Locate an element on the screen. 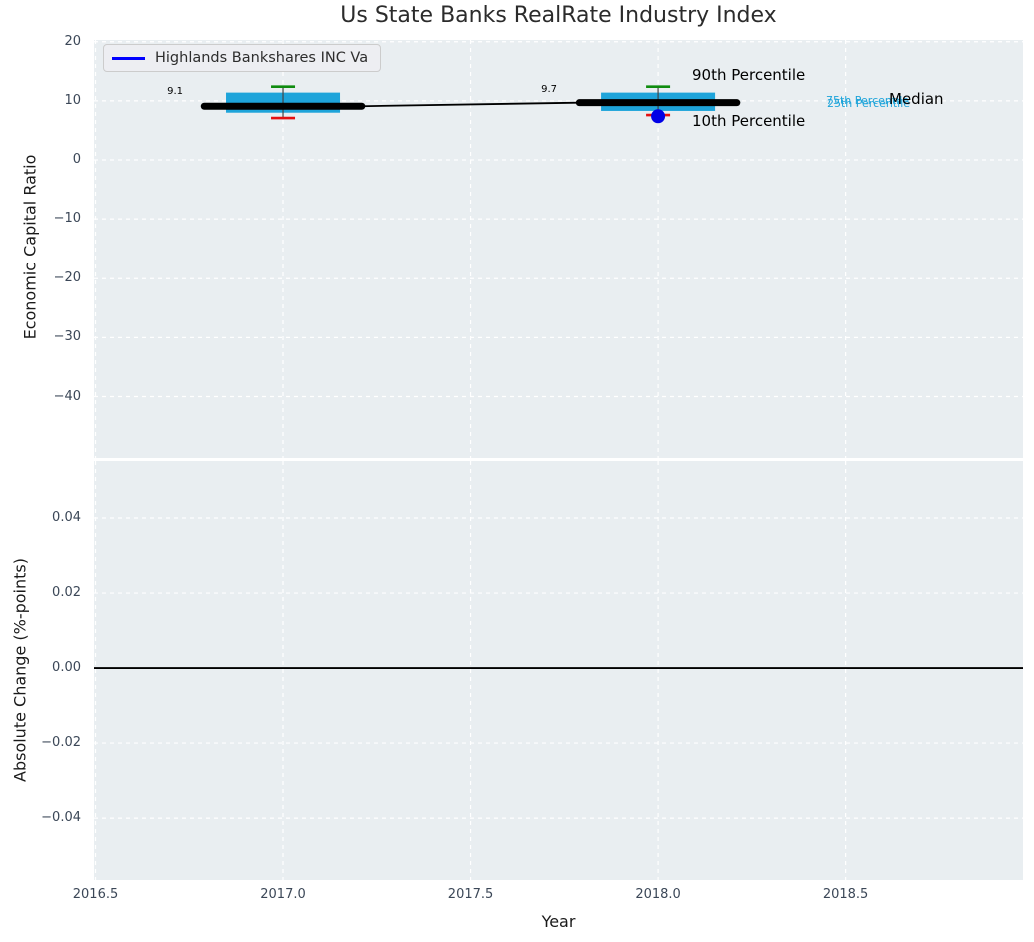 Image resolution: width=1034 pixels, height=942 pixels. y-tick-label-bottom: −0.04 is located at coordinates (61, 818).